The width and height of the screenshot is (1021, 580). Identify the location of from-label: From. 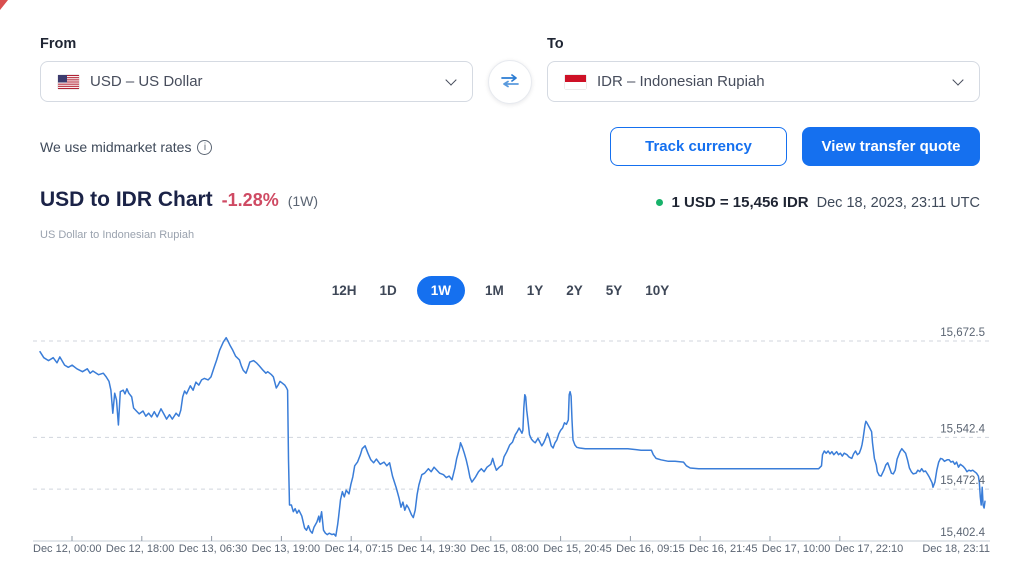
(58, 44).